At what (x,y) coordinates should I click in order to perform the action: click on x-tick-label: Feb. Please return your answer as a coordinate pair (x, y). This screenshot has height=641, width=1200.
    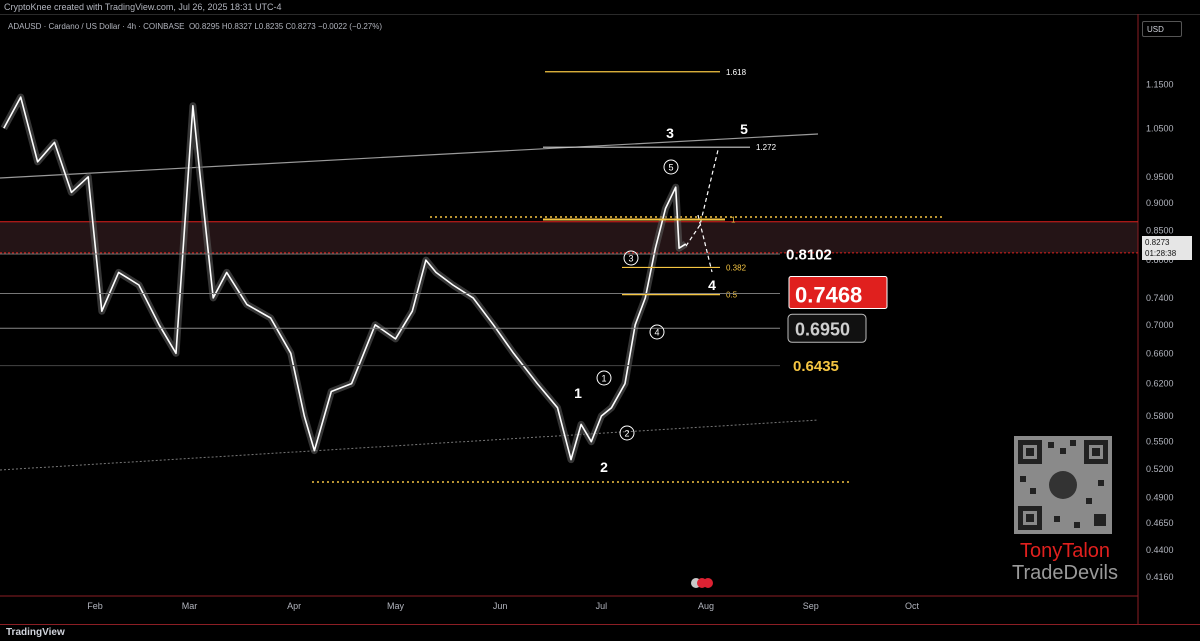
    Looking at the image, I should click on (95, 606).